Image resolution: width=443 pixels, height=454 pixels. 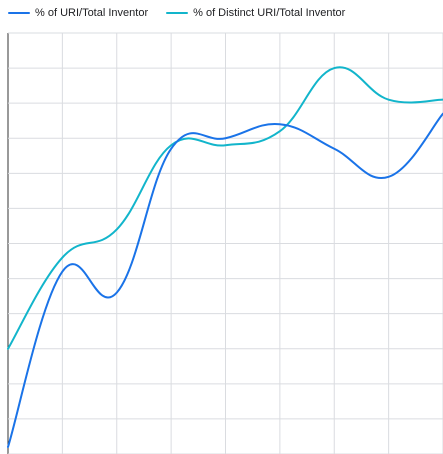 What do you see at coordinates (92, 13) in the screenshot?
I see `legend-label-uri: % of URI/Total Inventor` at bounding box center [92, 13].